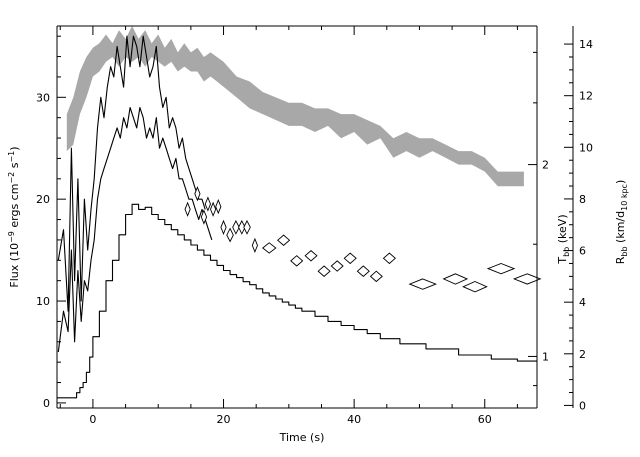 The width and height of the screenshot is (640, 457). I want to click on radius-tick-label: 4, so click(582, 302).